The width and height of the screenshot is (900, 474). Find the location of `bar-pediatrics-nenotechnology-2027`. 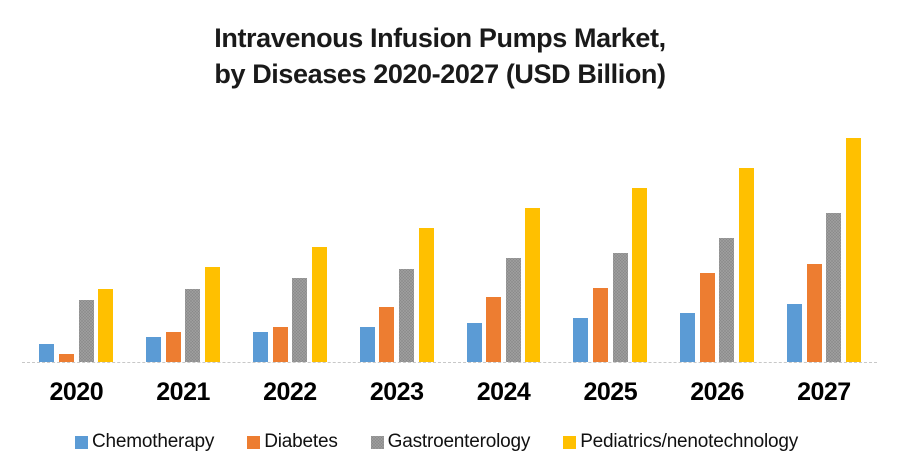

bar-pediatrics-nenotechnology-2027 is located at coordinates (853, 250).